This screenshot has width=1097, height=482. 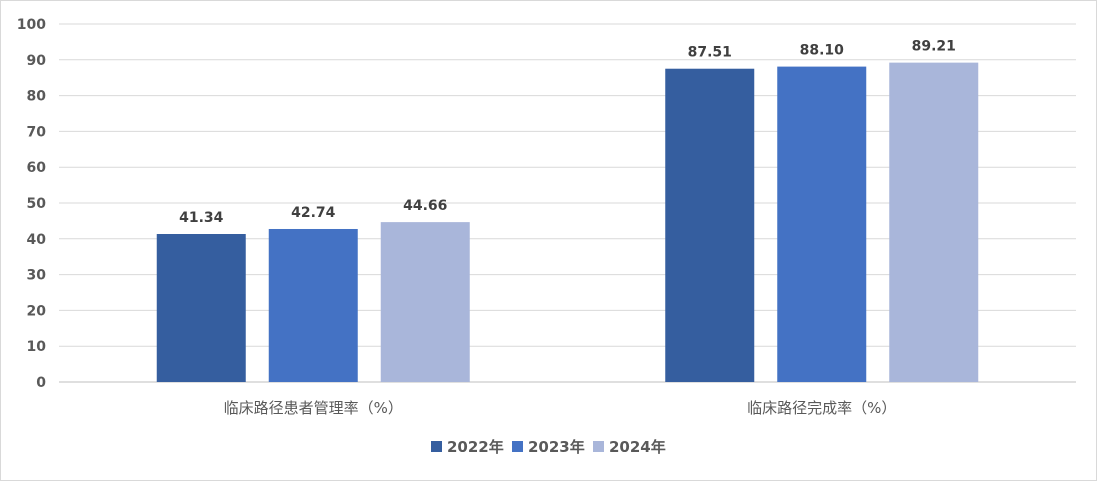 What do you see at coordinates (710, 53) in the screenshot?
I see `data-label: 87.51` at bounding box center [710, 53].